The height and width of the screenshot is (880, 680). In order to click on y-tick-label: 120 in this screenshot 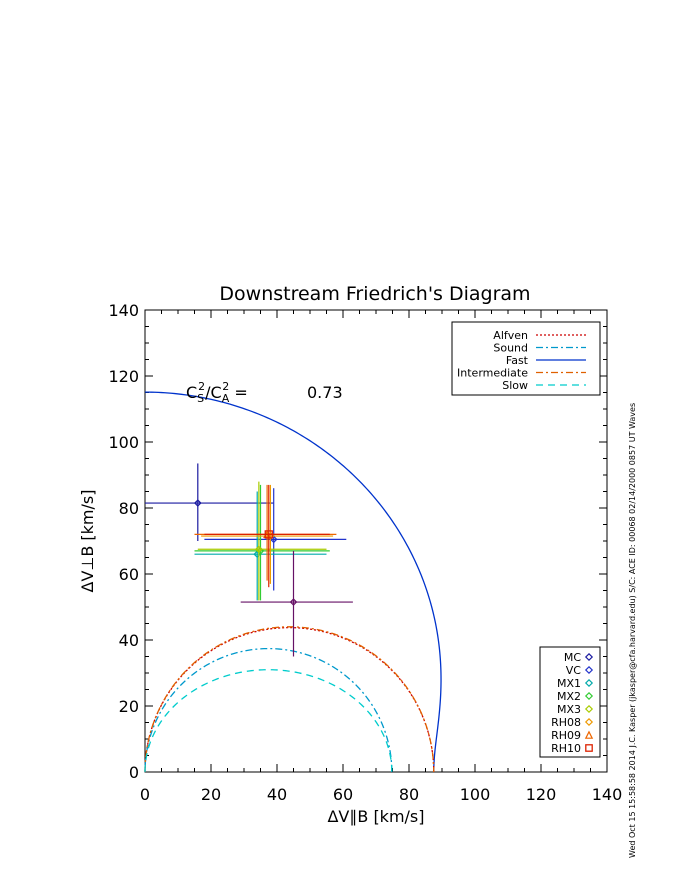, I will do `click(123, 376)`.